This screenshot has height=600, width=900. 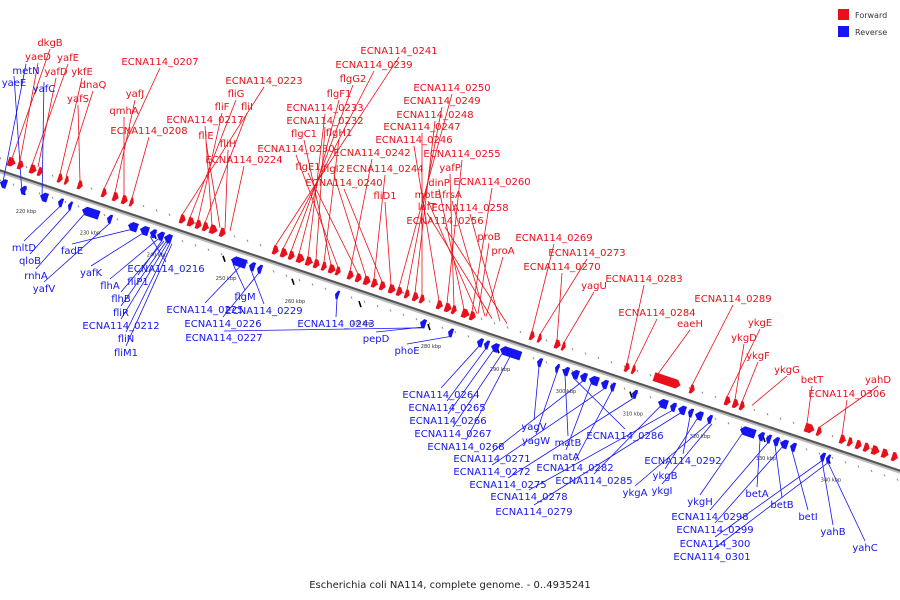 What do you see at coordinates (864, 548) in the screenshot?
I see `reverse-gene-label: yahC` at bounding box center [864, 548].